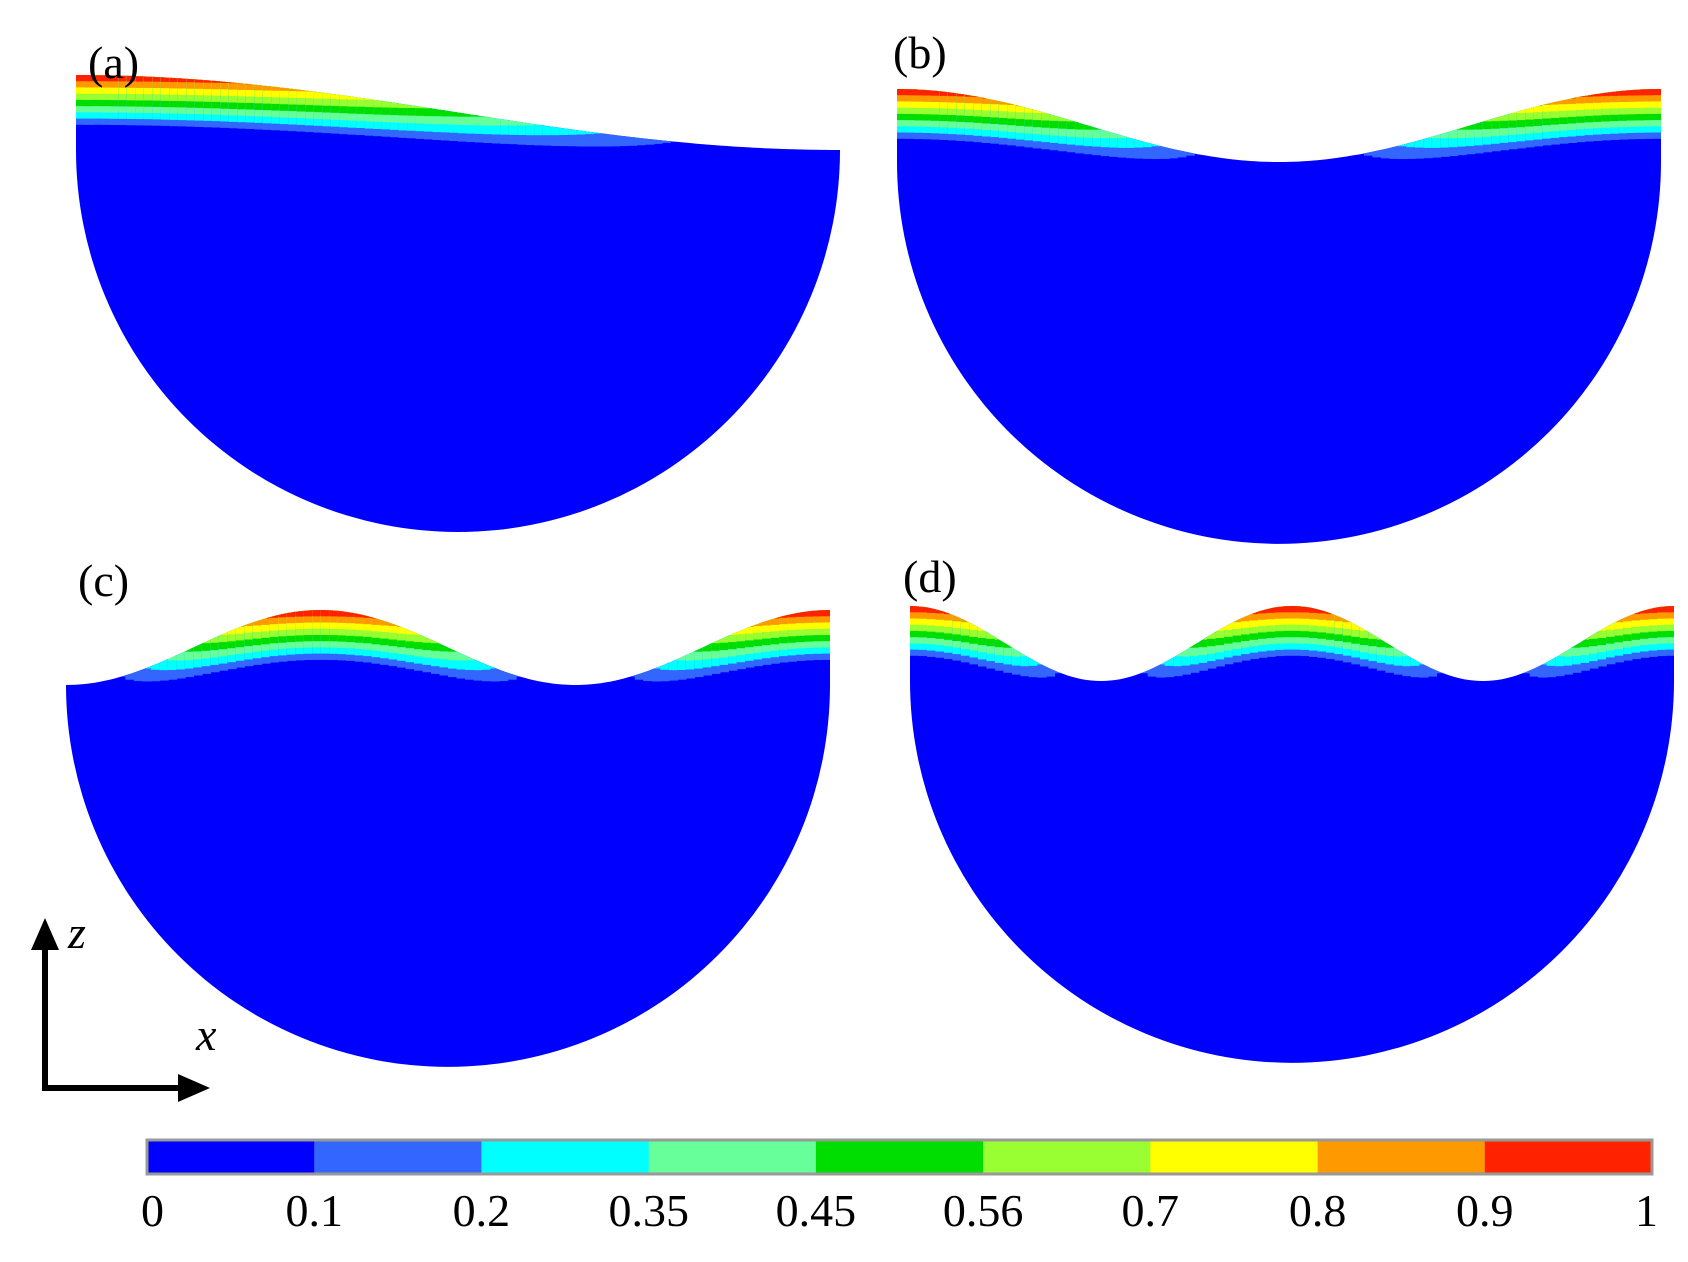 This screenshot has width=1688, height=1262. What do you see at coordinates (103, 580) in the screenshot?
I see `panel-c-label: (c)` at bounding box center [103, 580].